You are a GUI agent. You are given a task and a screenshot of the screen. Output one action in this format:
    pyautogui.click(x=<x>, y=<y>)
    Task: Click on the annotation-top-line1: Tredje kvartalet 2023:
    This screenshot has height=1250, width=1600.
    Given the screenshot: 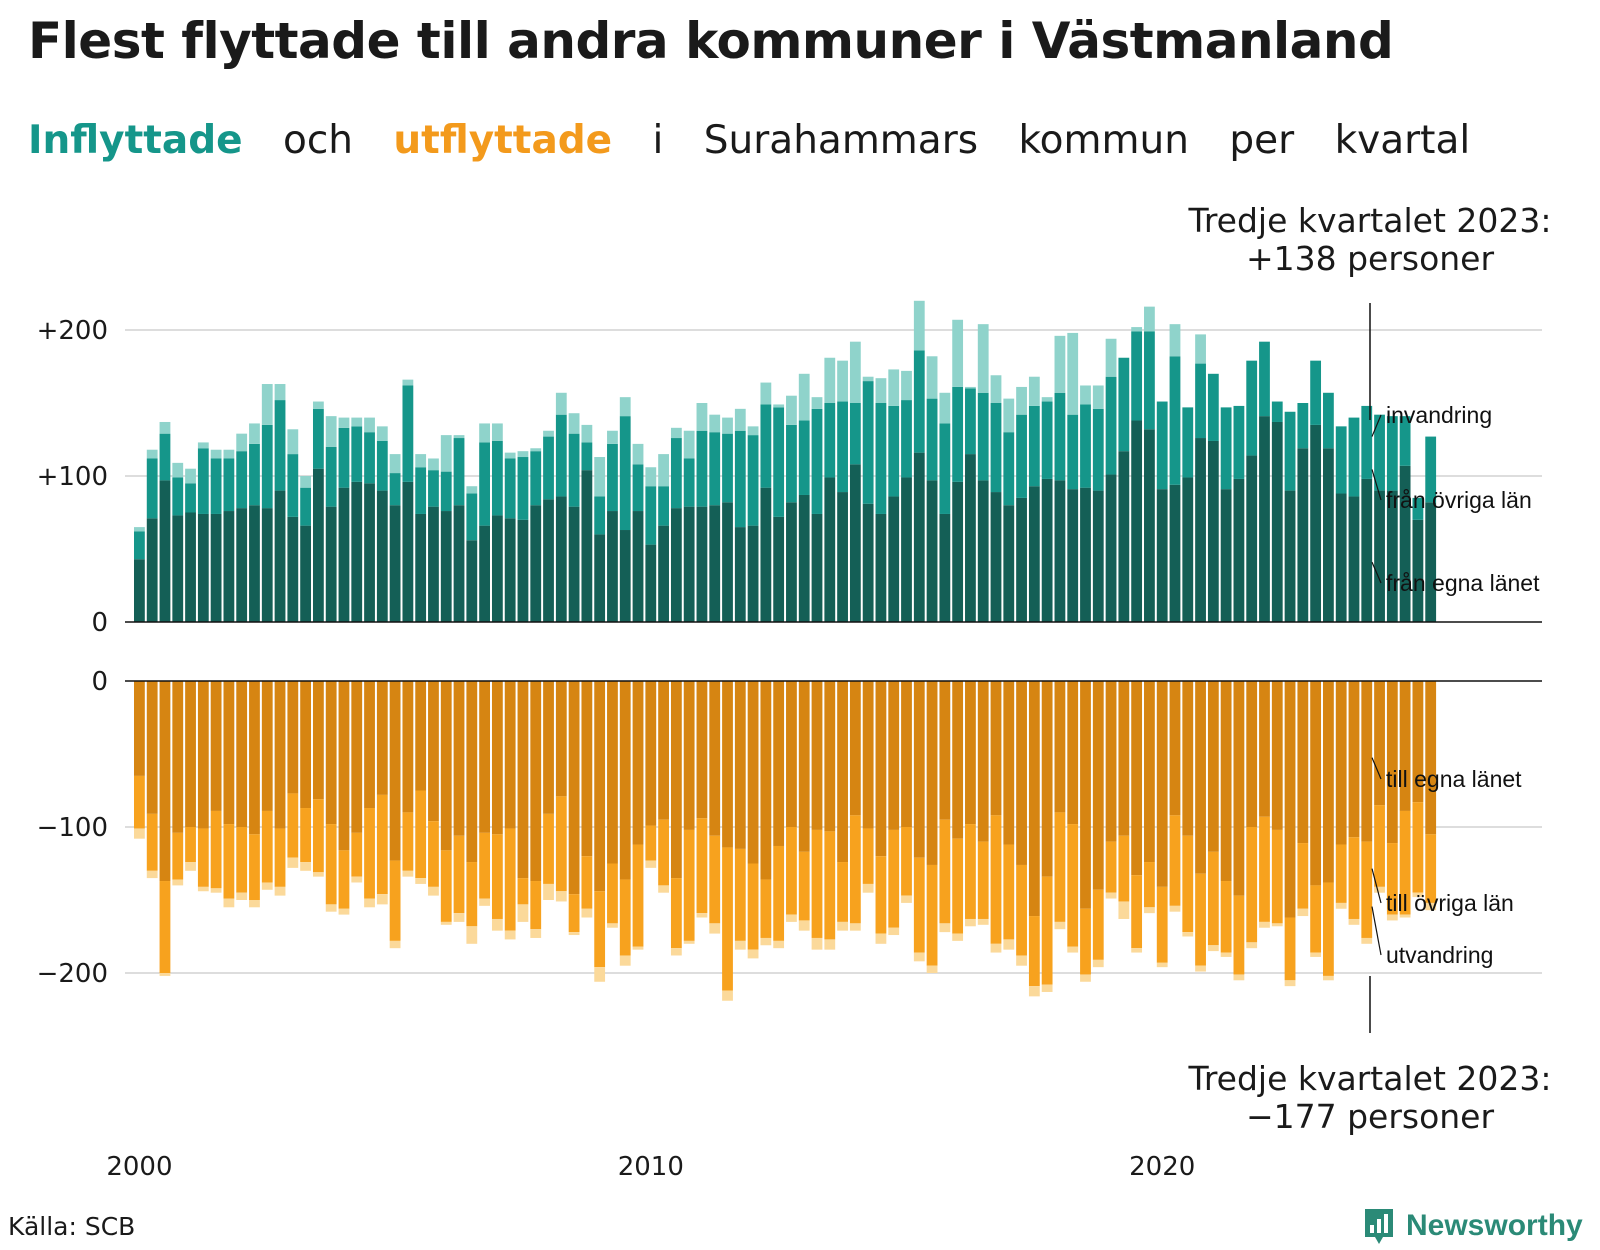 What is the action you would take?
    pyautogui.click(x=1370, y=220)
    